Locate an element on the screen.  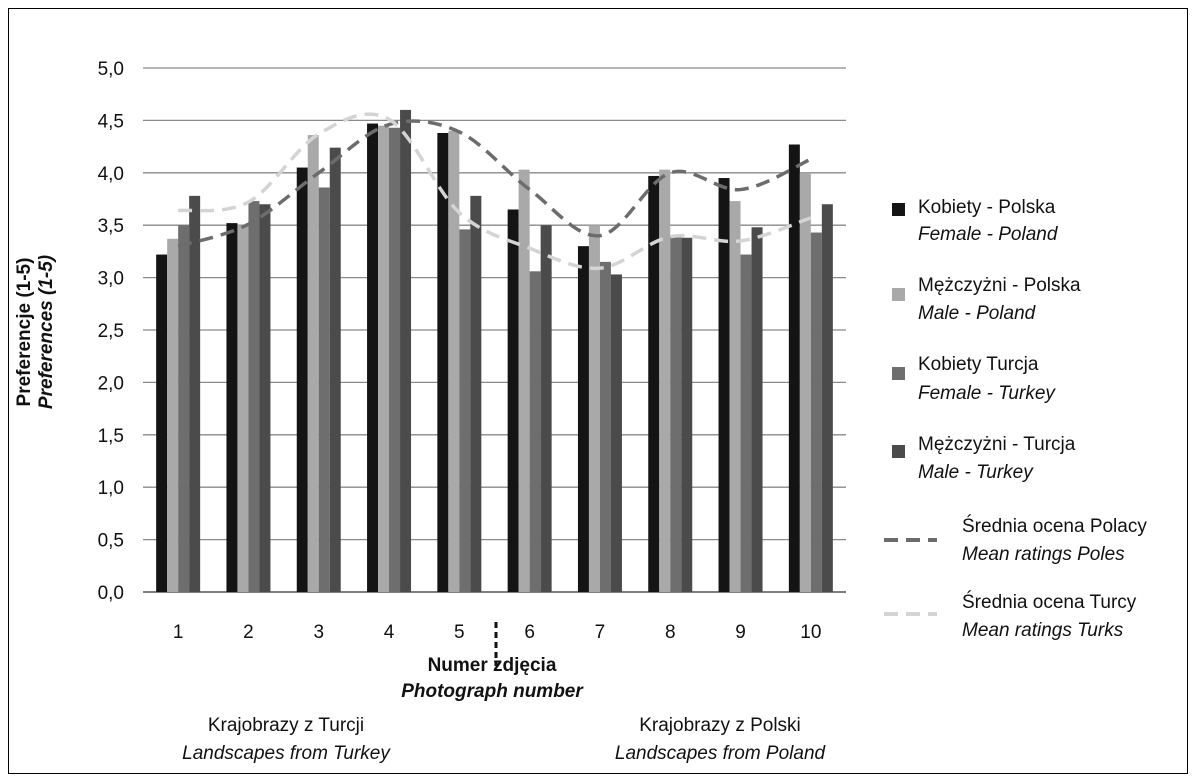
legend-label-male-poland: Mężczyżni - Polska is located at coordinates (999, 285).